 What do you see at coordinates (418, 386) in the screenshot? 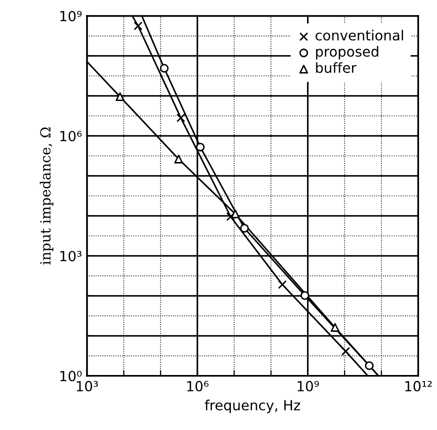
I see `x-tick-label: 10¹²` at bounding box center [418, 386].